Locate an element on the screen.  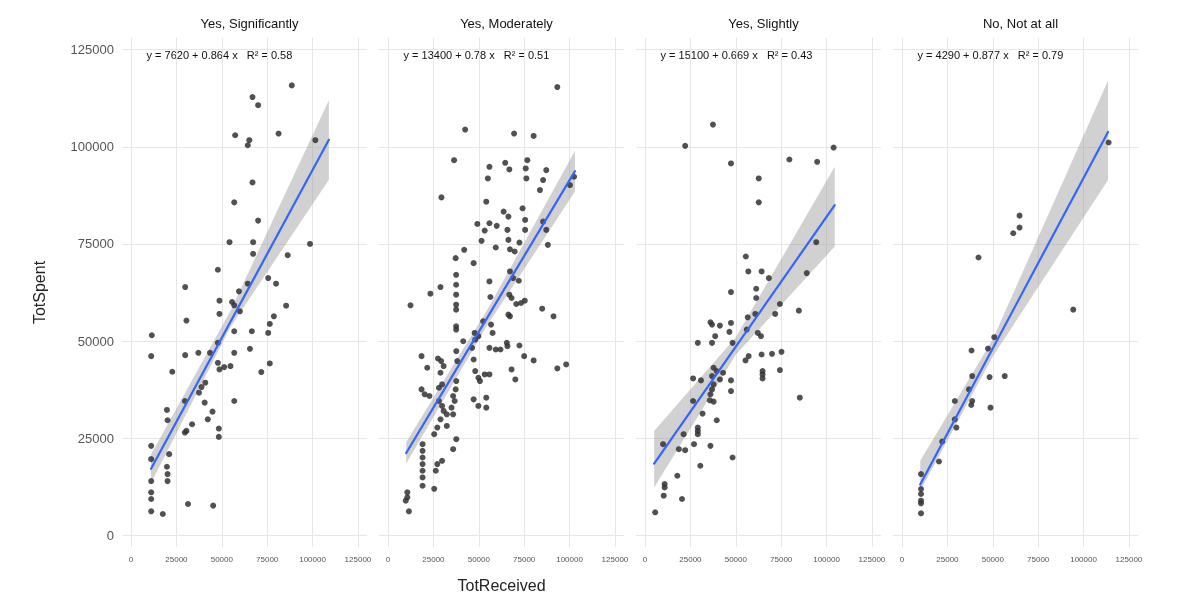
y-tick-label: 125000 is located at coordinates (92, 50).